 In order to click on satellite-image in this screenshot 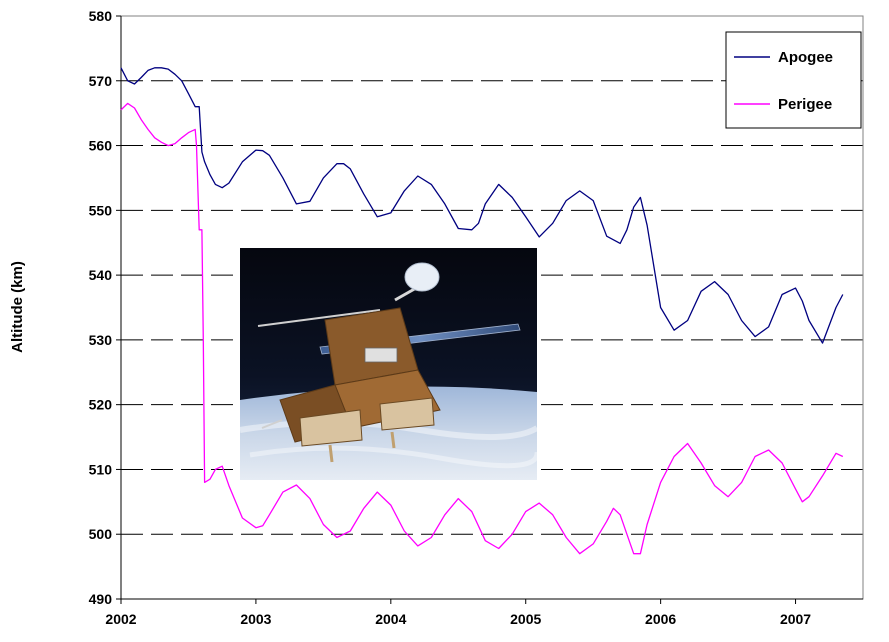, I will do `click(389, 364)`.